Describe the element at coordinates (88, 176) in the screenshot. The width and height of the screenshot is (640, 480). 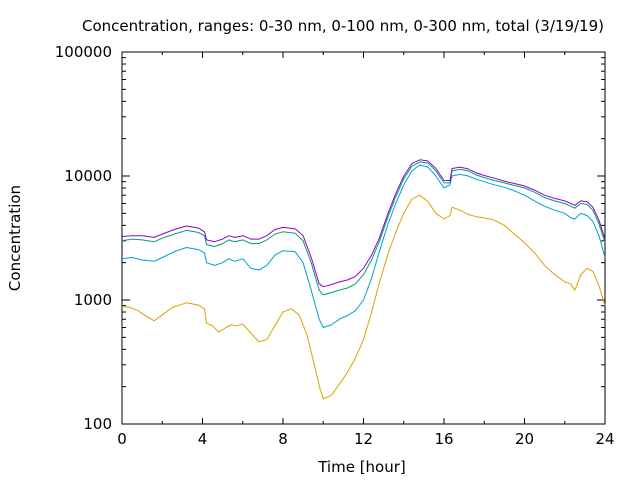
I see `y-tick-label: 10000` at that location.